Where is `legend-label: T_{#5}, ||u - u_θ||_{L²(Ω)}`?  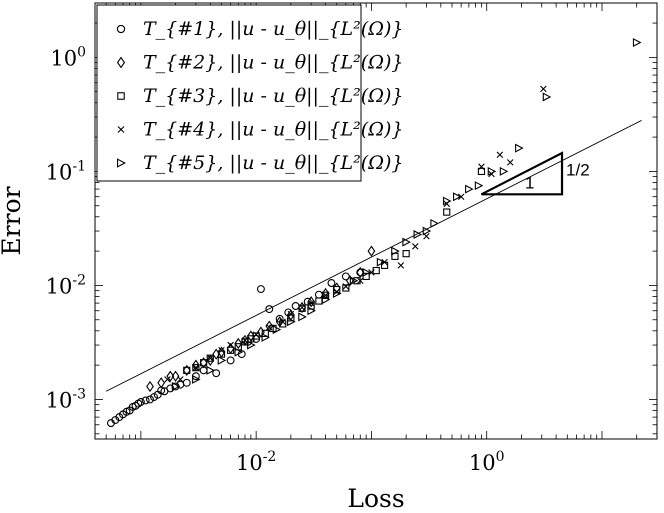
legend-label: T_{#5}, ||u - u_θ||_{L²(Ω)} is located at coordinates (273, 163).